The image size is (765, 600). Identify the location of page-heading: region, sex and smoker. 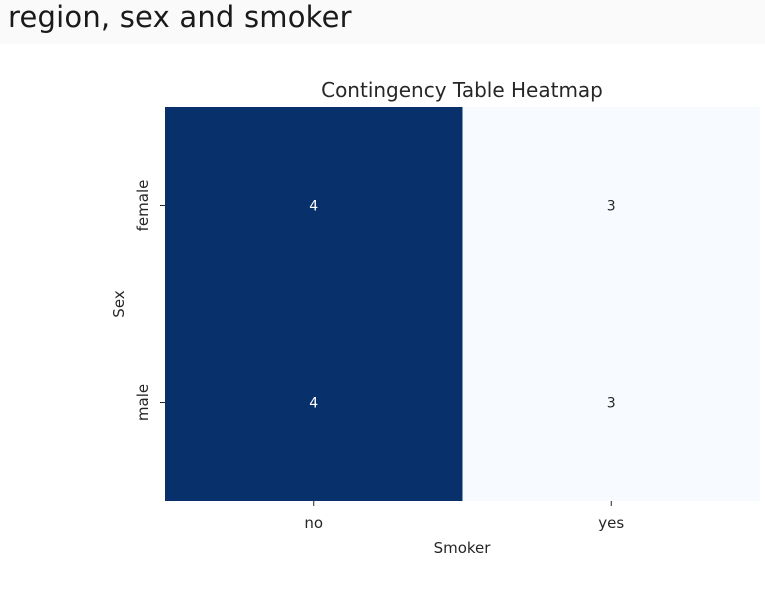
(180, 17).